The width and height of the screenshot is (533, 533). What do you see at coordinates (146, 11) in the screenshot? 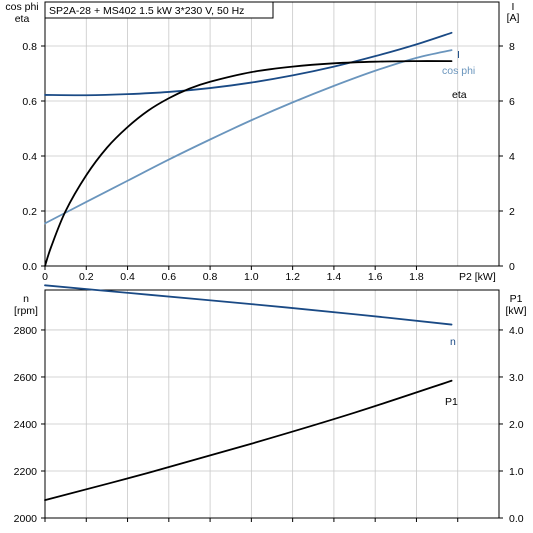
I see `chart-title: SP2A-28 + MS402 1.5 kW 3*230 V, 50 Hz` at bounding box center [146, 11].